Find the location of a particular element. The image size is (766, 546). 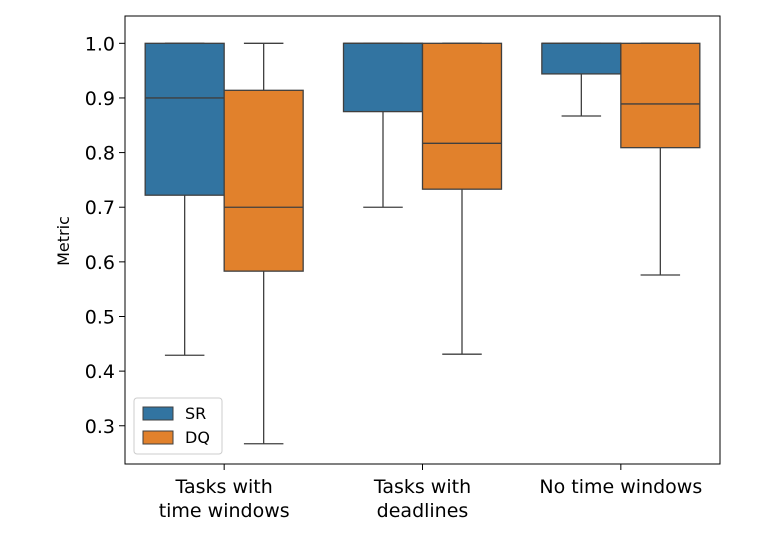

x-tick-label: No time windows is located at coordinates (620, 487).